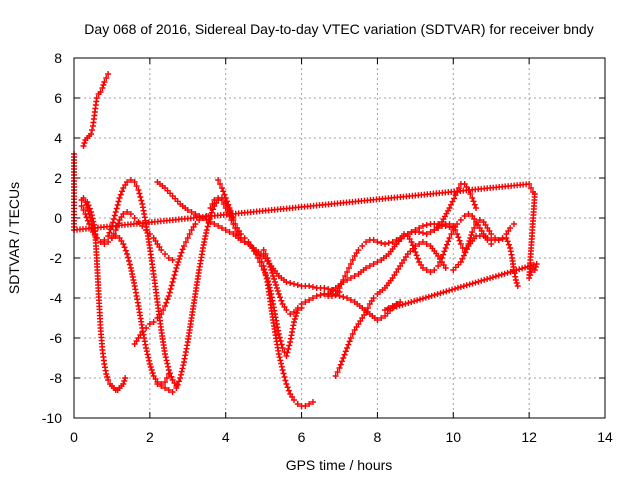 The image size is (640, 480). I want to click on y-tick-label: -8, so click(56, 378).